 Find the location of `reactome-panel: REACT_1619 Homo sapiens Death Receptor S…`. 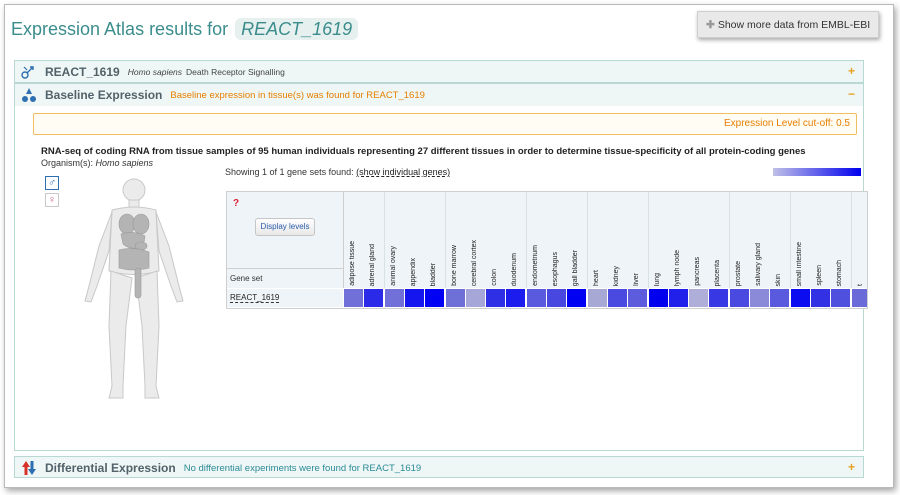

reactome-panel: REACT_1619 Homo sapiens Death Receptor S… is located at coordinates (439, 71).